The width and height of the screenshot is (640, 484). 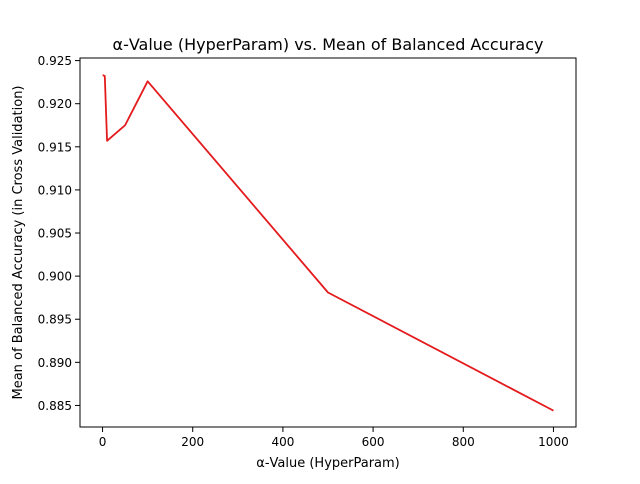 What do you see at coordinates (103, 442) in the screenshot?
I see `x-tick-label: 0` at bounding box center [103, 442].